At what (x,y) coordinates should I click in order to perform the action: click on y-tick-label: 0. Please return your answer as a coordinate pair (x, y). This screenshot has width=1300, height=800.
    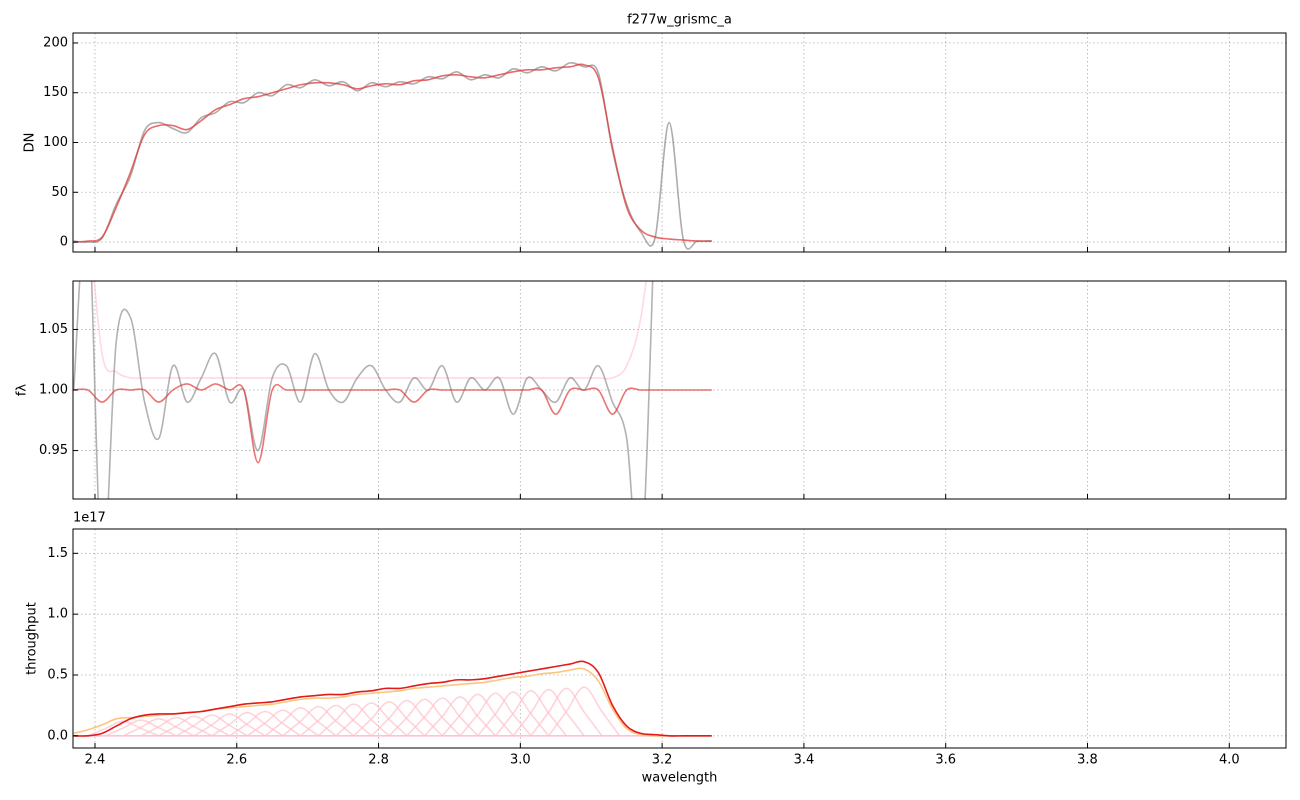
    Looking at the image, I should click on (64, 242).